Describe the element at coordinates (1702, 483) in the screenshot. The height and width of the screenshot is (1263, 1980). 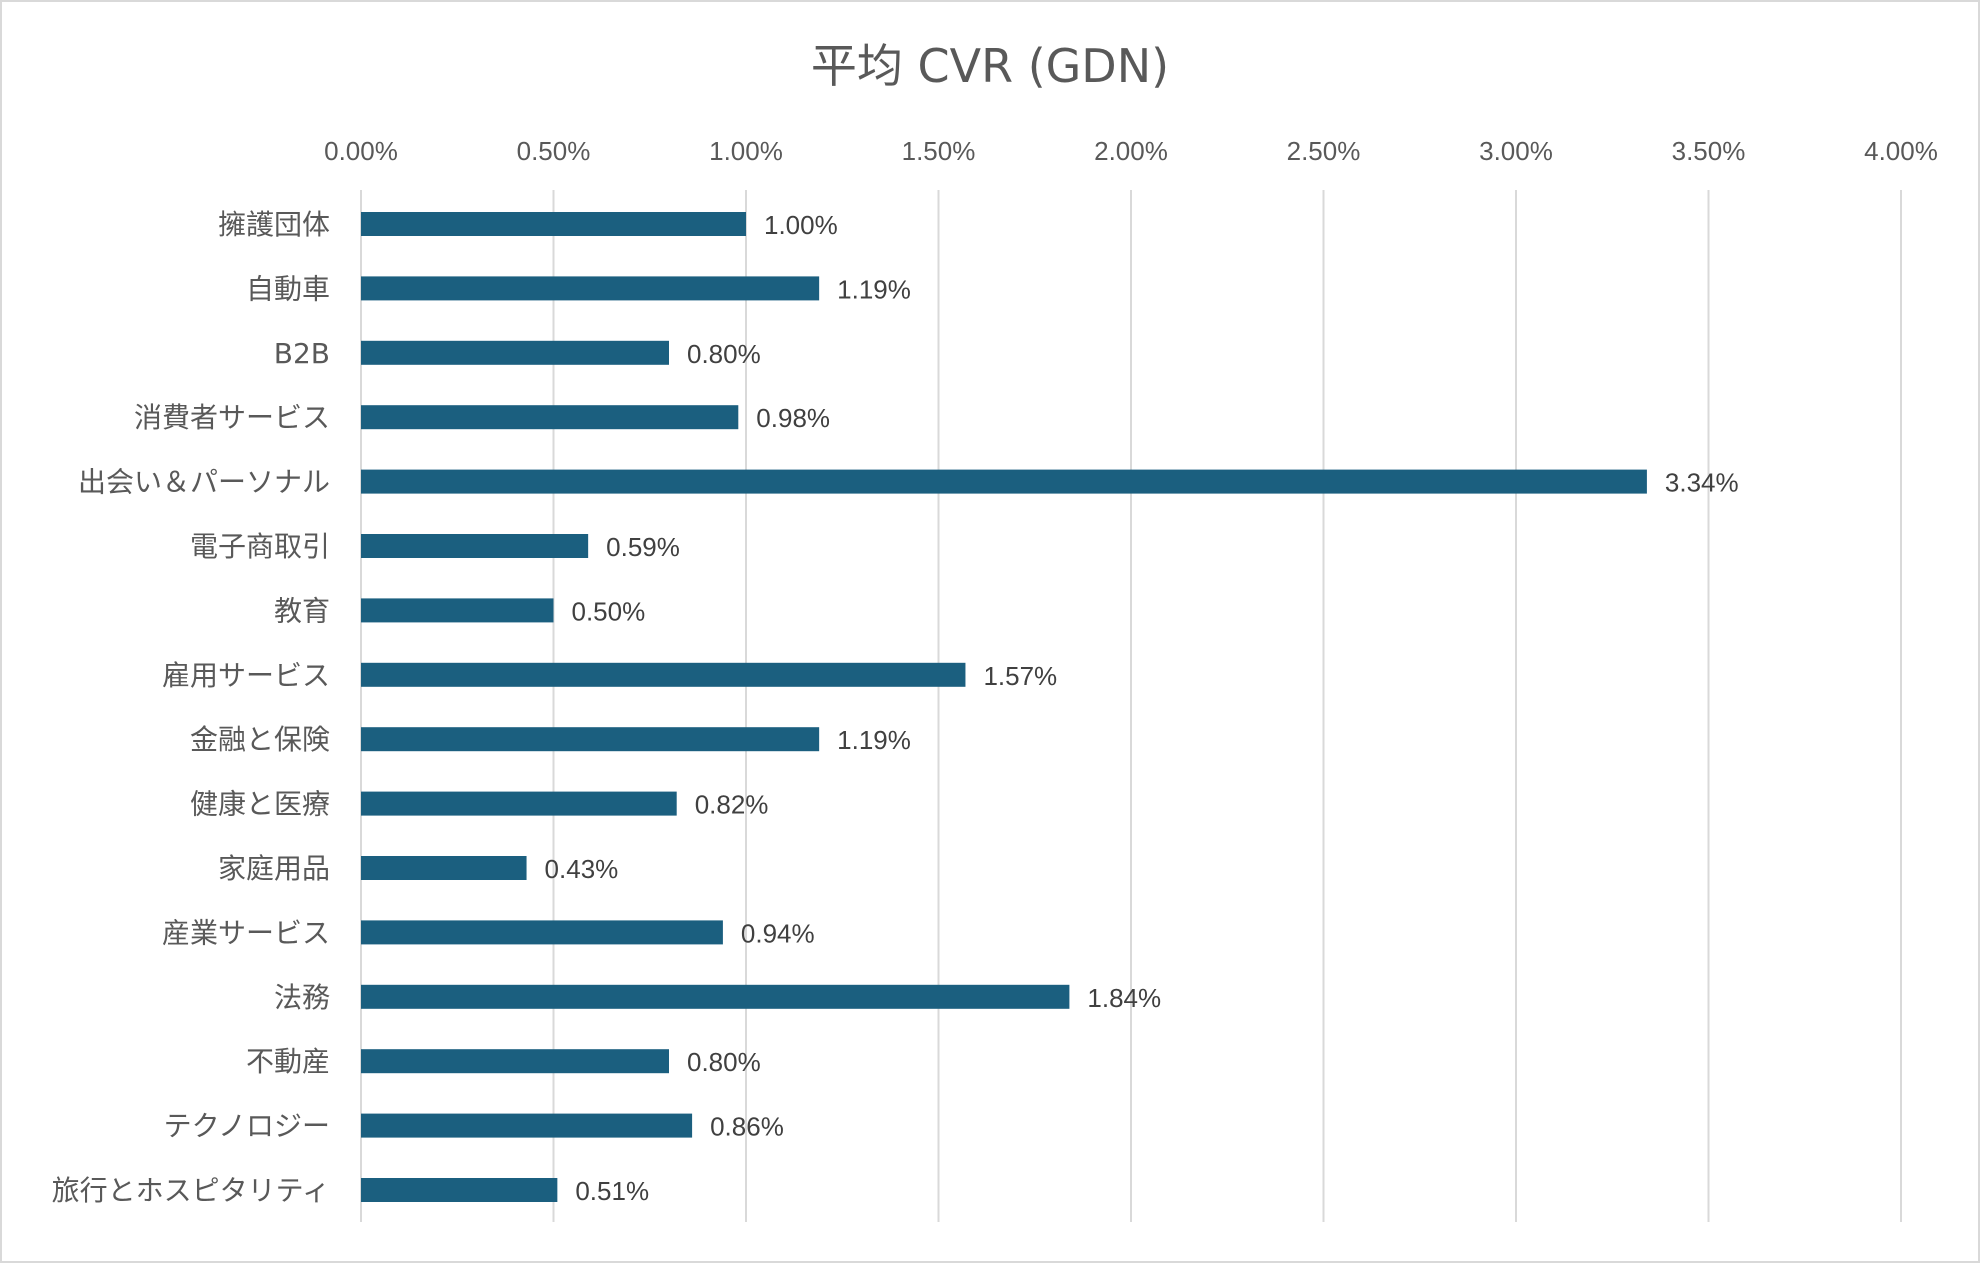
I see `data-label: 3.34%` at that location.